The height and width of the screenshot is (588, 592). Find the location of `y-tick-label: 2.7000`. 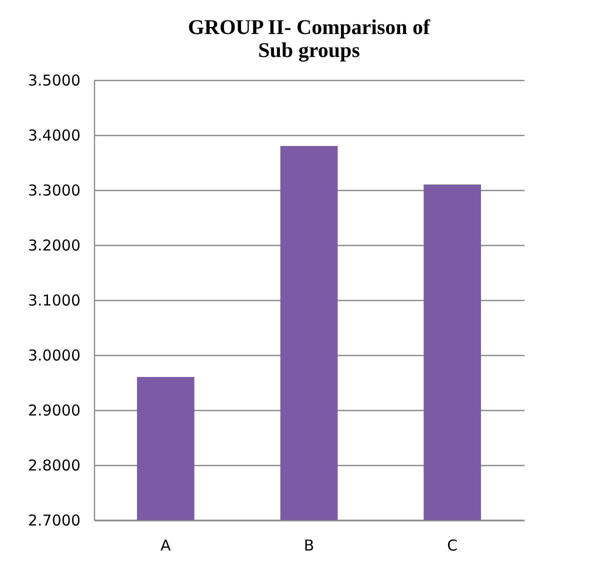

y-tick-label: 2.7000 is located at coordinates (54, 521).